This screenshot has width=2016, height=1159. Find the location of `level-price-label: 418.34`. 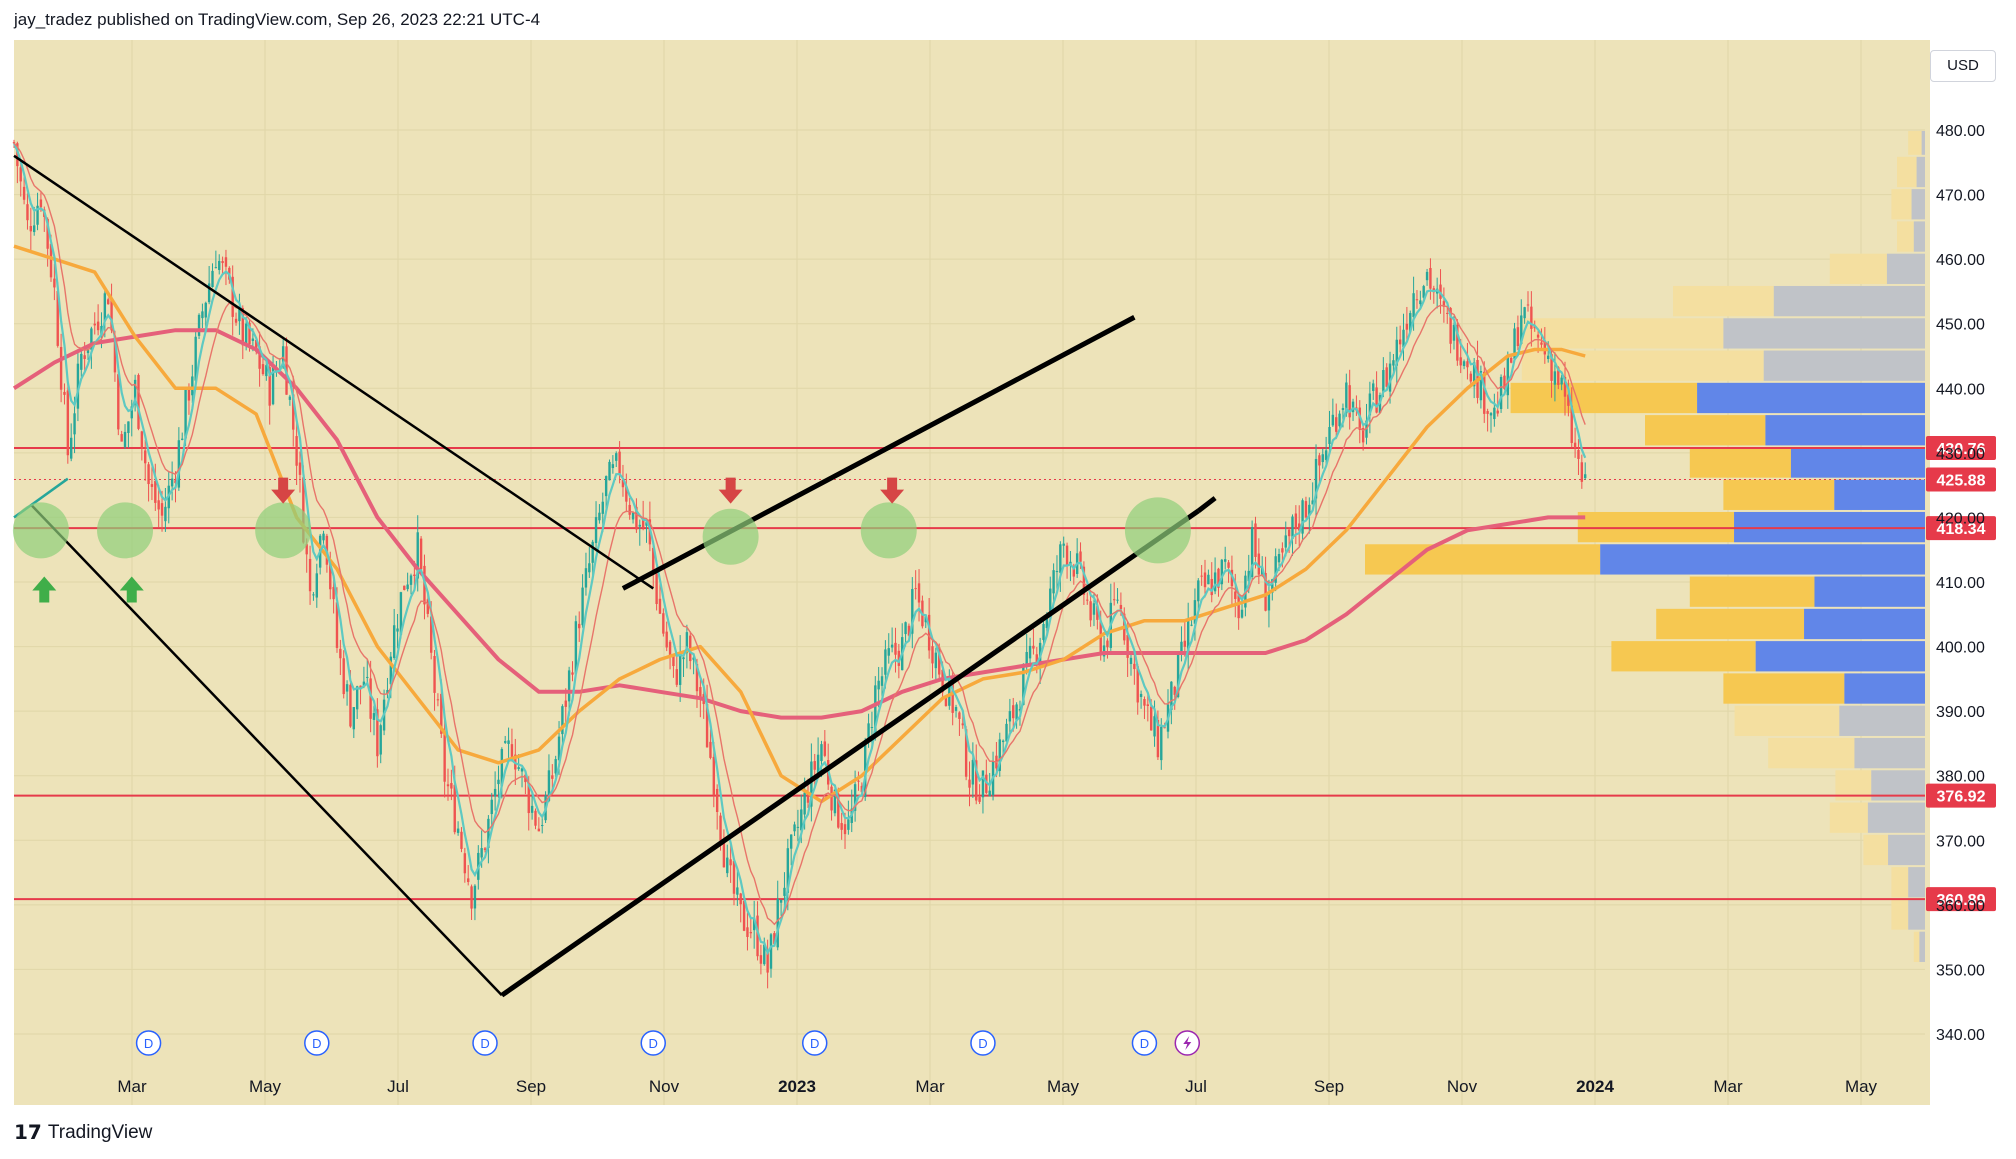

level-price-label: 418.34 is located at coordinates (1961, 529).